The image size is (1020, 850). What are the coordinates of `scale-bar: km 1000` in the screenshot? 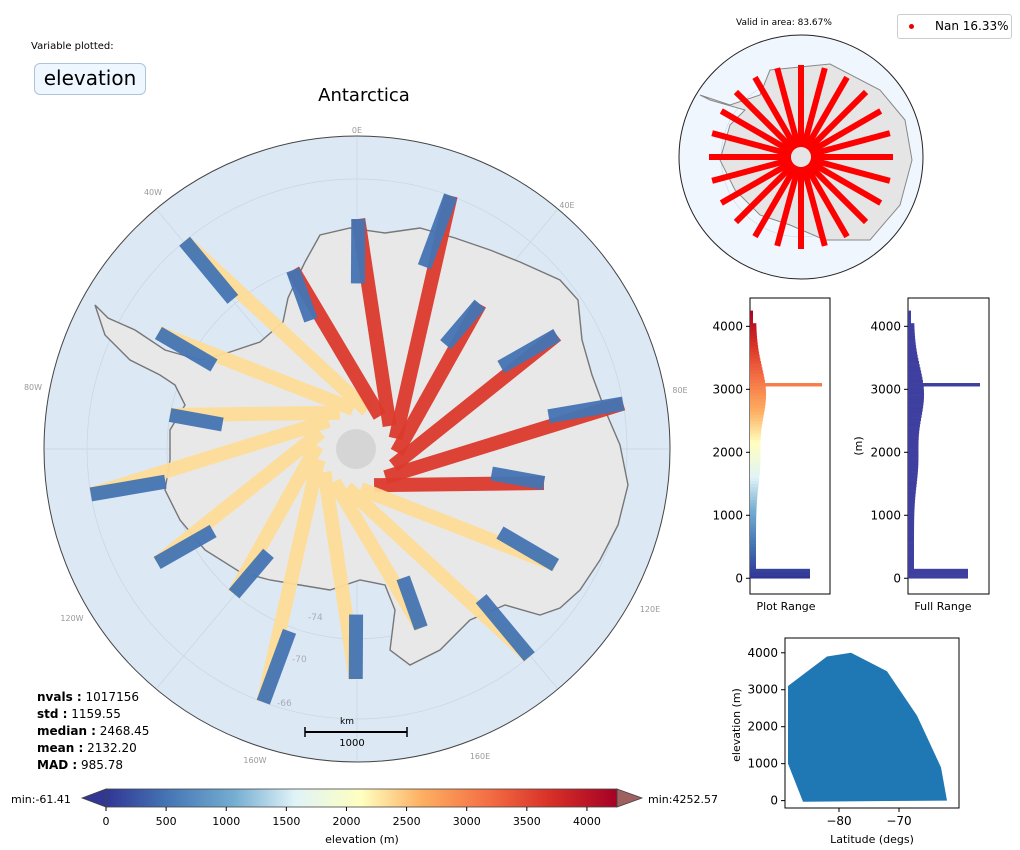 It's located at (356, 733).